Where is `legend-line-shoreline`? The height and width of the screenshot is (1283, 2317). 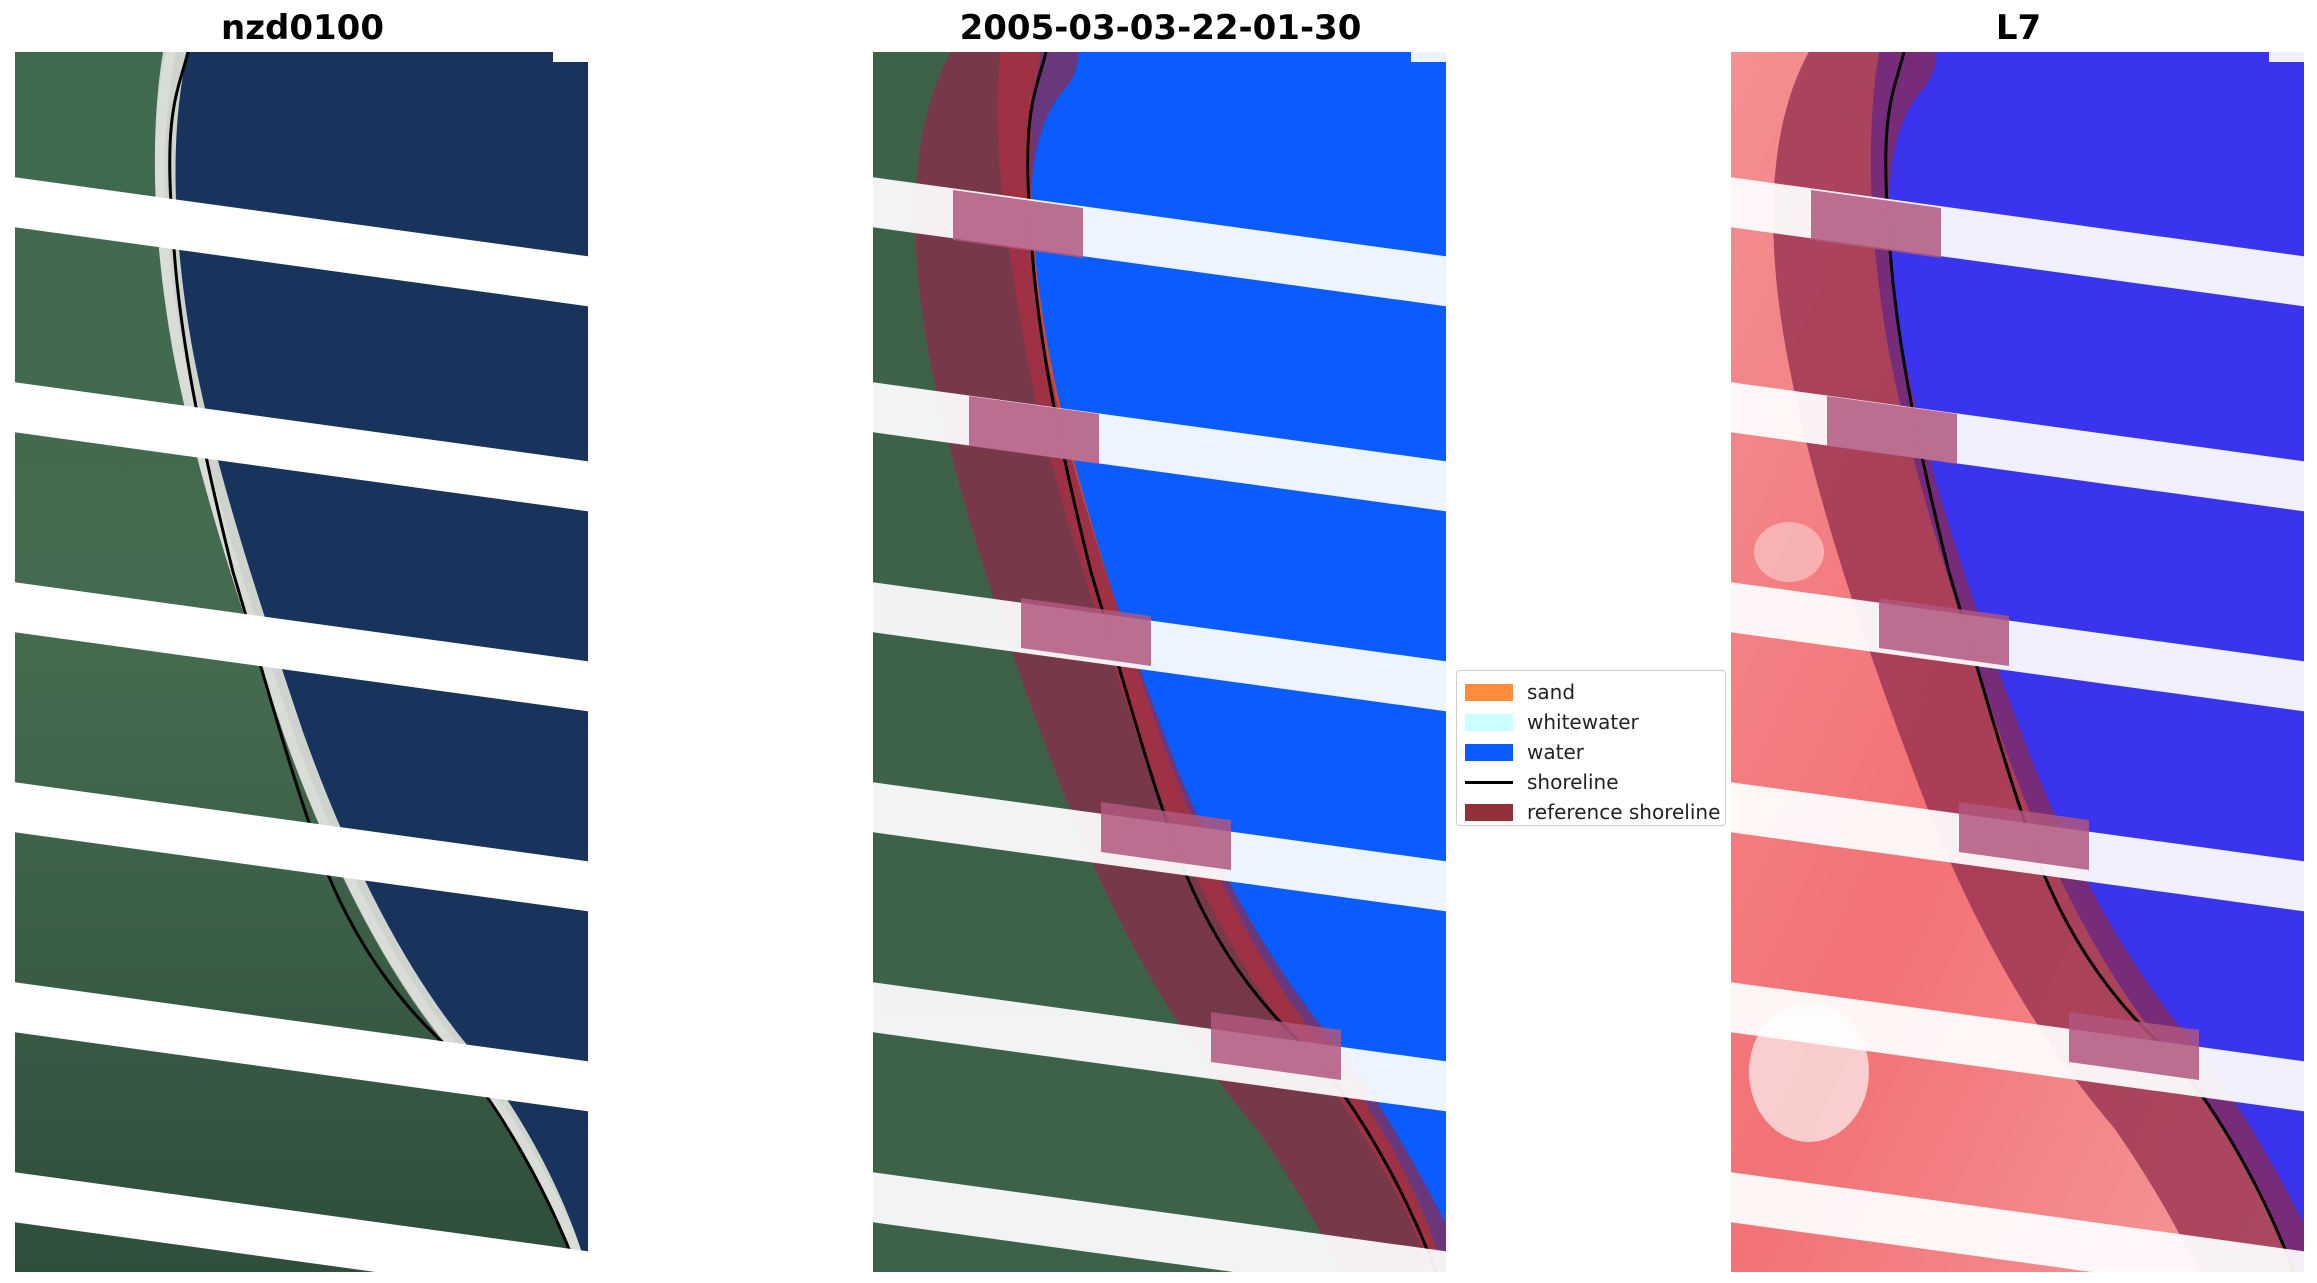 legend-line-shoreline is located at coordinates (1489, 782).